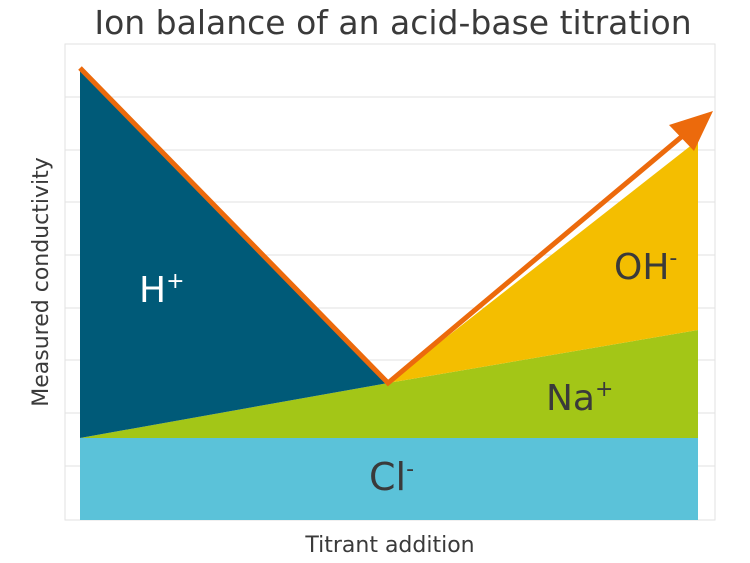  I want to click on arrow-head, so click(691, 131).